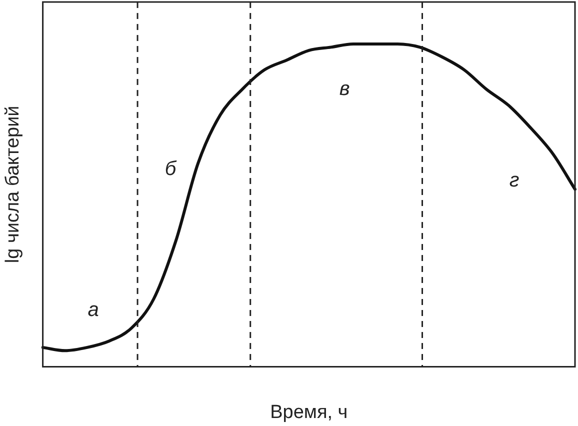 Image resolution: width=578 pixels, height=426 pixels. I want to click on x-axis-title: Время, ч, so click(309, 412).